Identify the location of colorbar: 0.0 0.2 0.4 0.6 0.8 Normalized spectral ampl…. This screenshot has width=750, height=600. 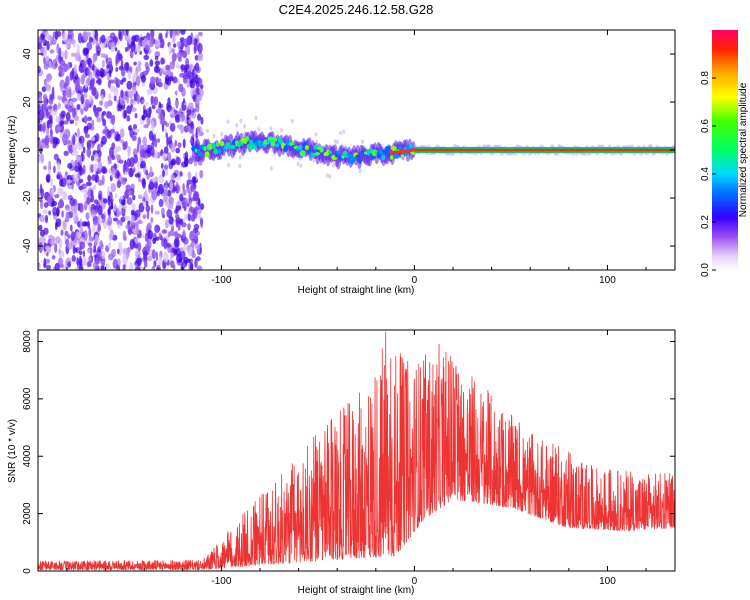
(724, 153).